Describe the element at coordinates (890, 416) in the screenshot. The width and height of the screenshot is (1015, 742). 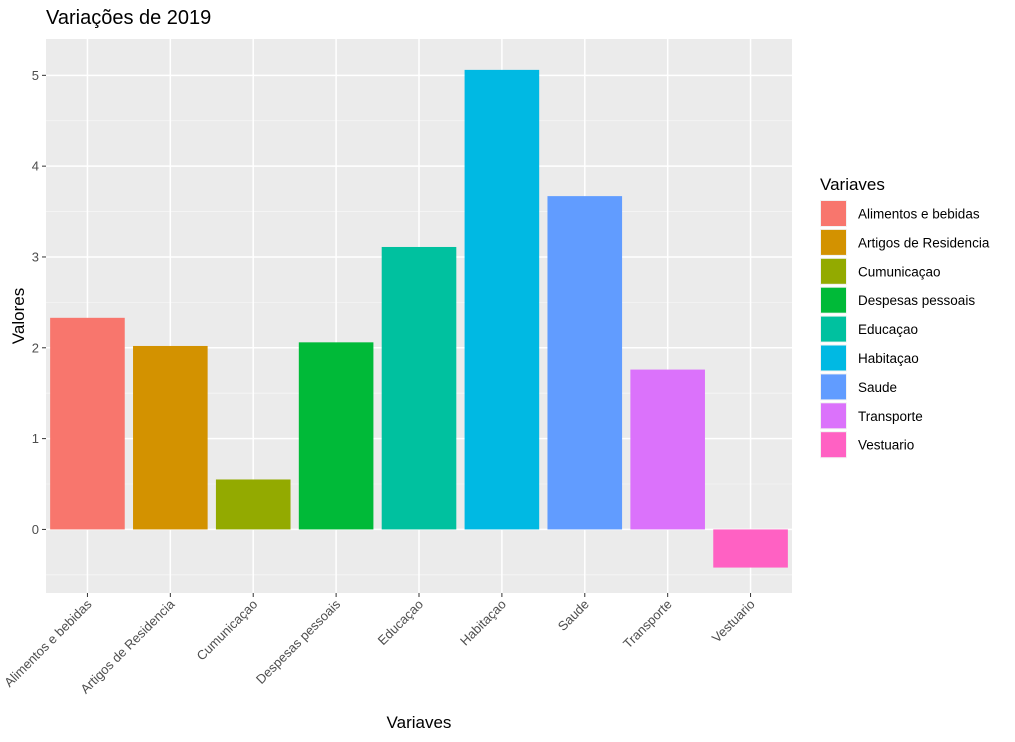
I see `legend-label: Transporte` at that location.